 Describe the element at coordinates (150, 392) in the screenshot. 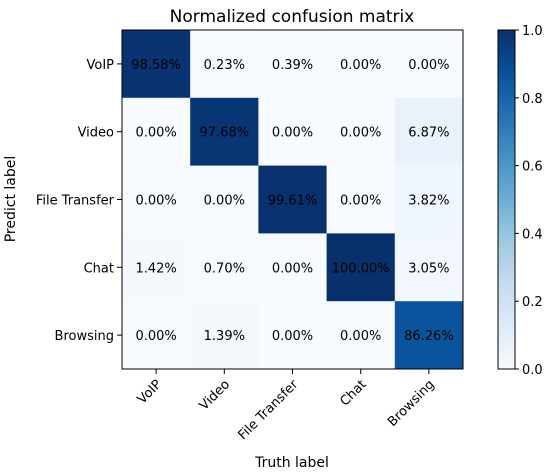

I see `x-tick-label: VoIP` at that location.